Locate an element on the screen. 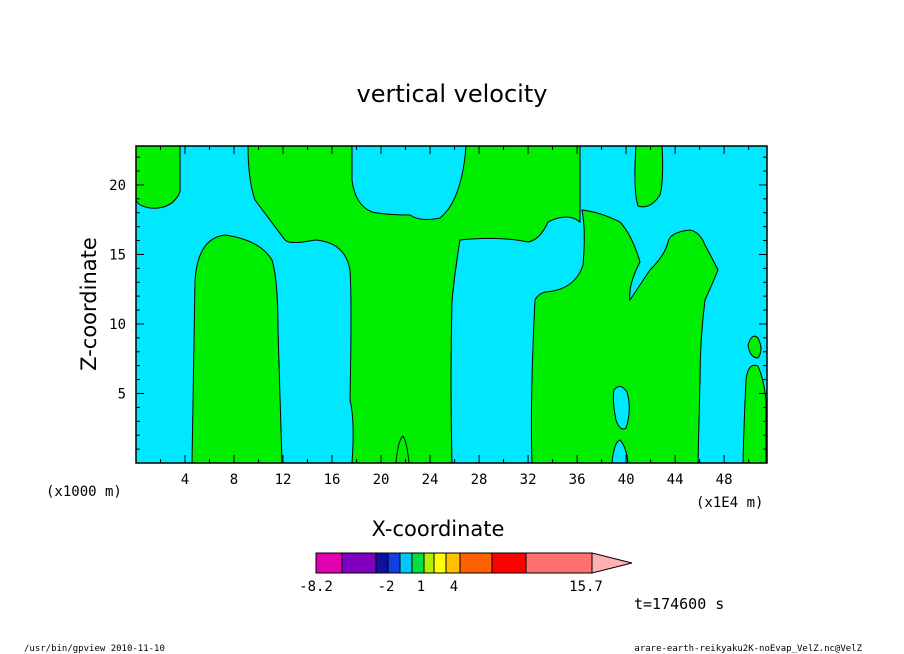 Image resolution: width=904 pixels, height=654 pixels. x-tick-label: 28 is located at coordinates (479, 480).